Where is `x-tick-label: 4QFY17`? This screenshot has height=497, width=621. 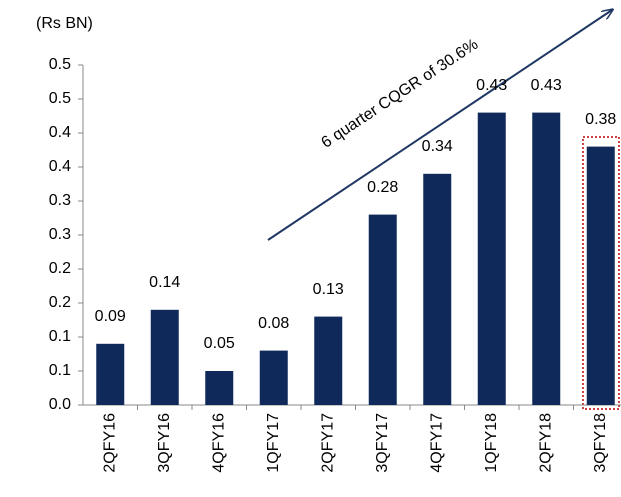 x-tick-label: 4QFY17 is located at coordinates (436, 443).